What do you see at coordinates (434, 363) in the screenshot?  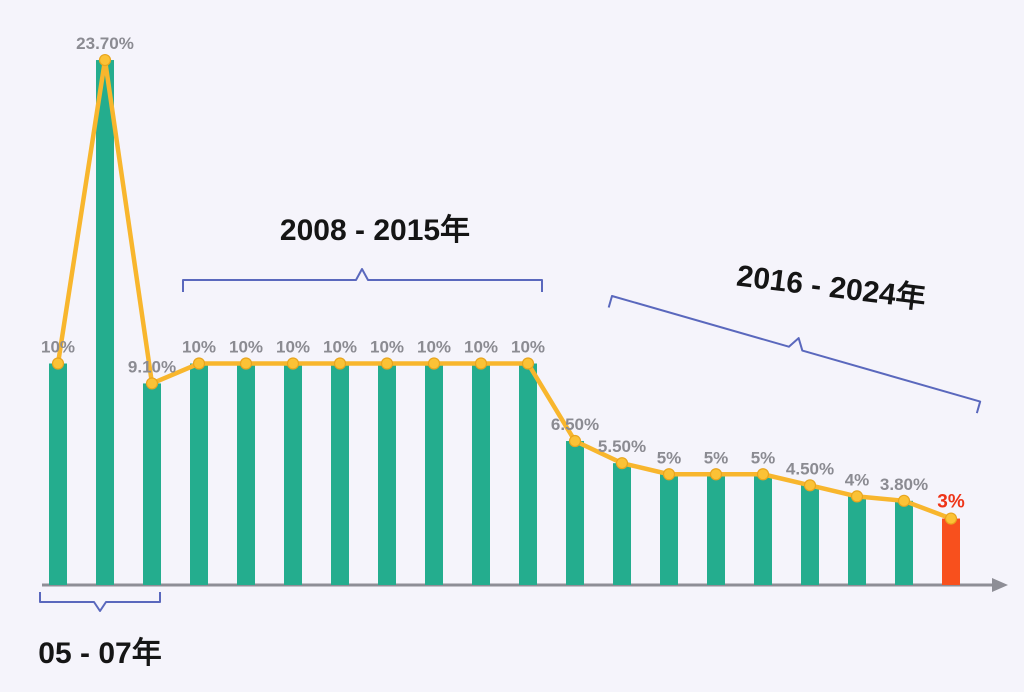 I see `data-point-2013` at bounding box center [434, 363].